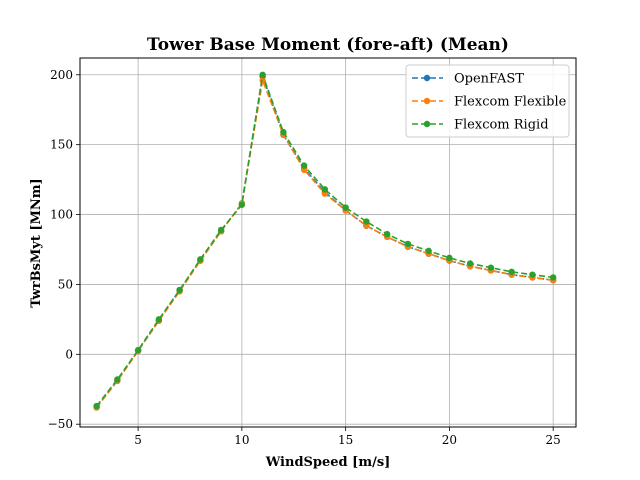  Describe the element at coordinates (328, 462) in the screenshot. I see `x-axis-label: WindSpeed [m/s]` at that location.